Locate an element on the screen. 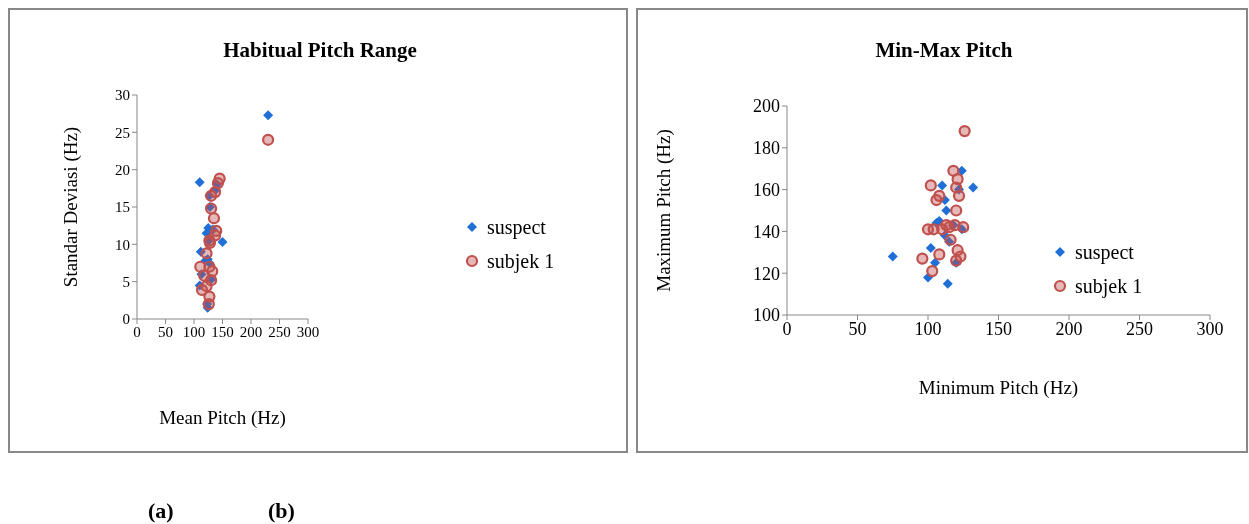 The width and height of the screenshot is (1249, 524). x-axis-title: Minimum Pitch (Hz) is located at coordinates (998, 388).